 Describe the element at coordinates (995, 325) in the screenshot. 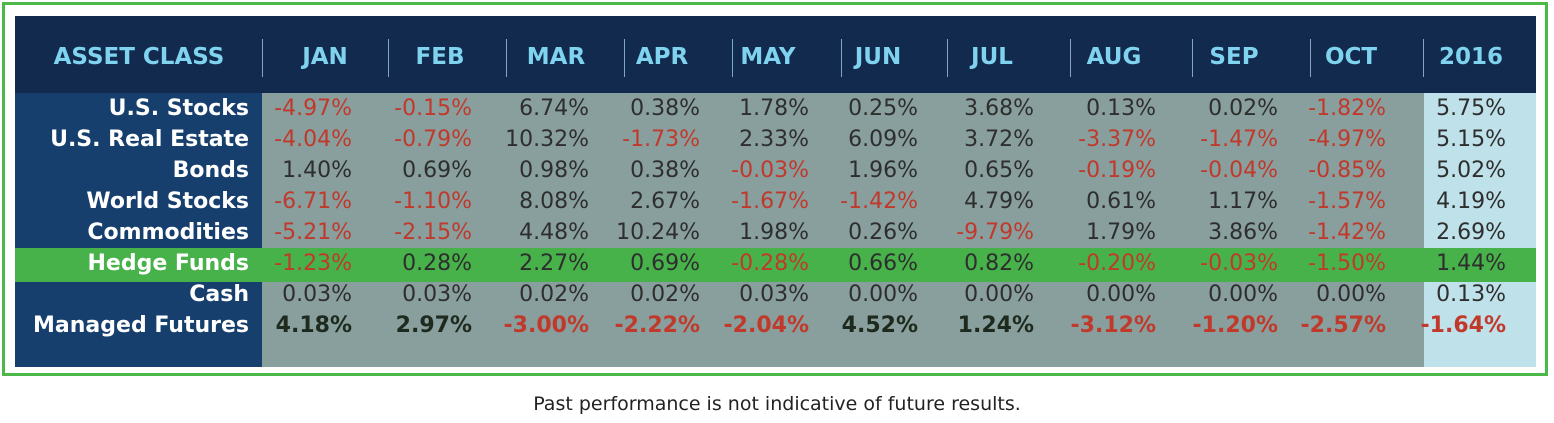

I see `table-cell: 1.24%` at that location.